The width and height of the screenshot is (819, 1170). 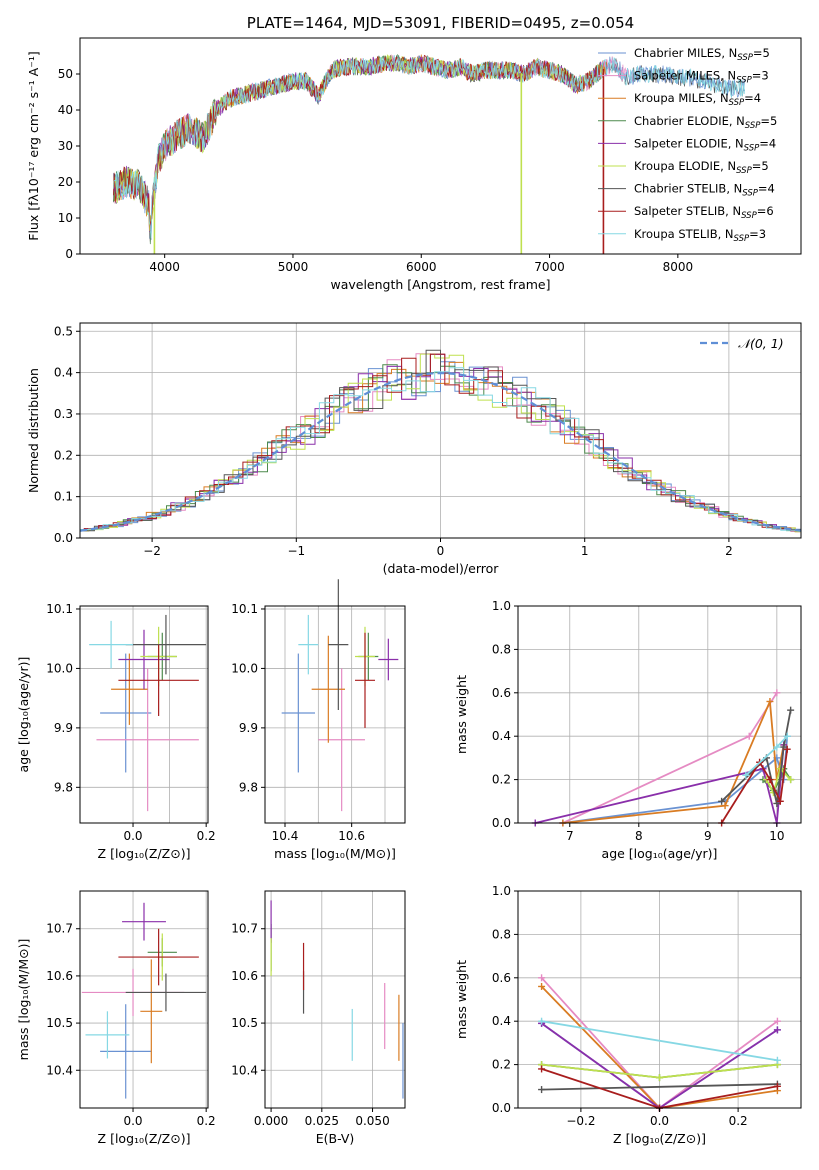 What do you see at coordinates (372, 1121) in the screenshot?
I see `x-tick-label: 0.050` at bounding box center [372, 1121].